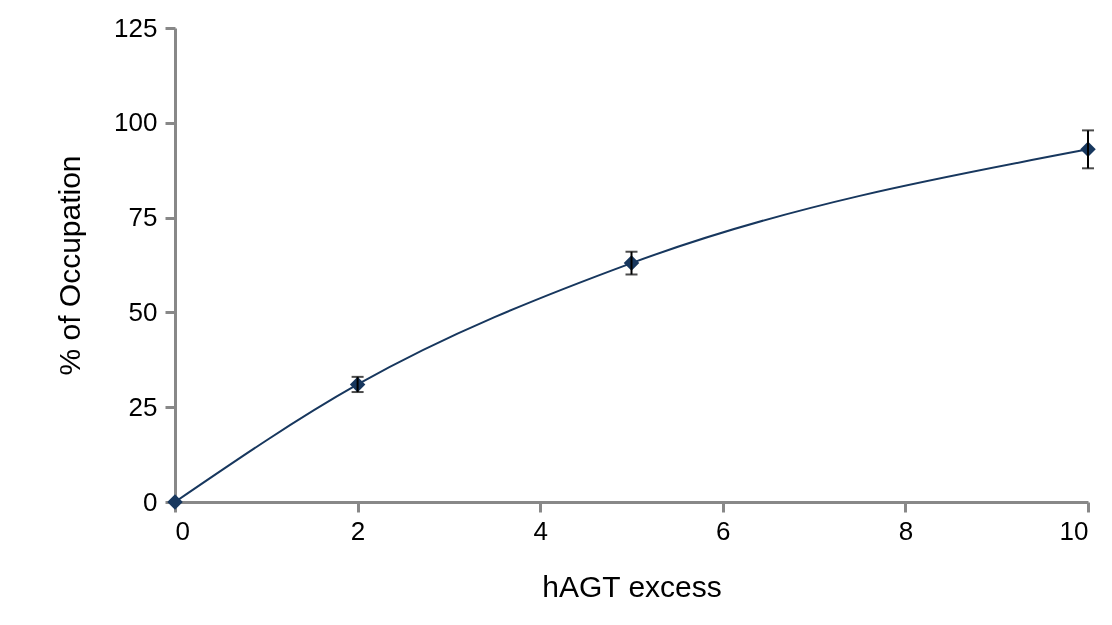 This screenshot has width=1112, height=625. What do you see at coordinates (70, 265) in the screenshot?
I see `y-axis-title: % of Occupation` at bounding box center [70, 265].